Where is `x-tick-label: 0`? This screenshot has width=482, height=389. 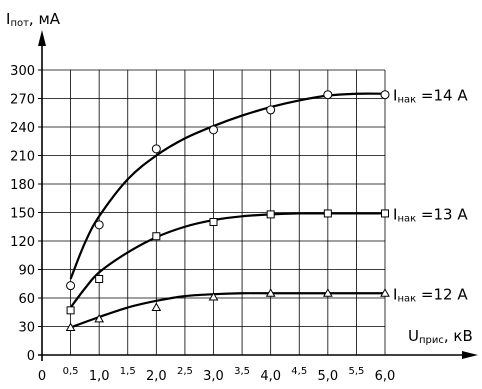
x-tick-label: 0 is located at coordinates (42, 376).